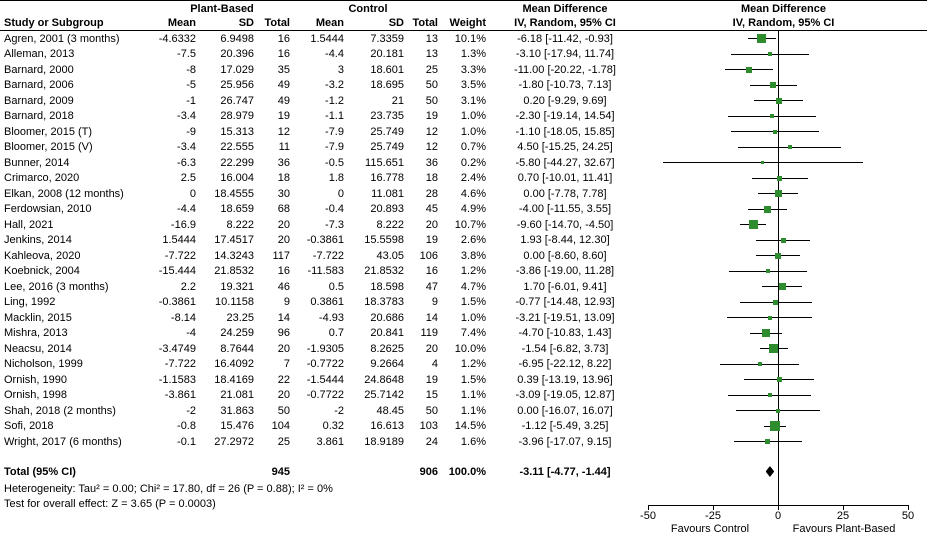 This screenshot has width=927, height=544. I want to click on control-total: 24, so click(431, 441).